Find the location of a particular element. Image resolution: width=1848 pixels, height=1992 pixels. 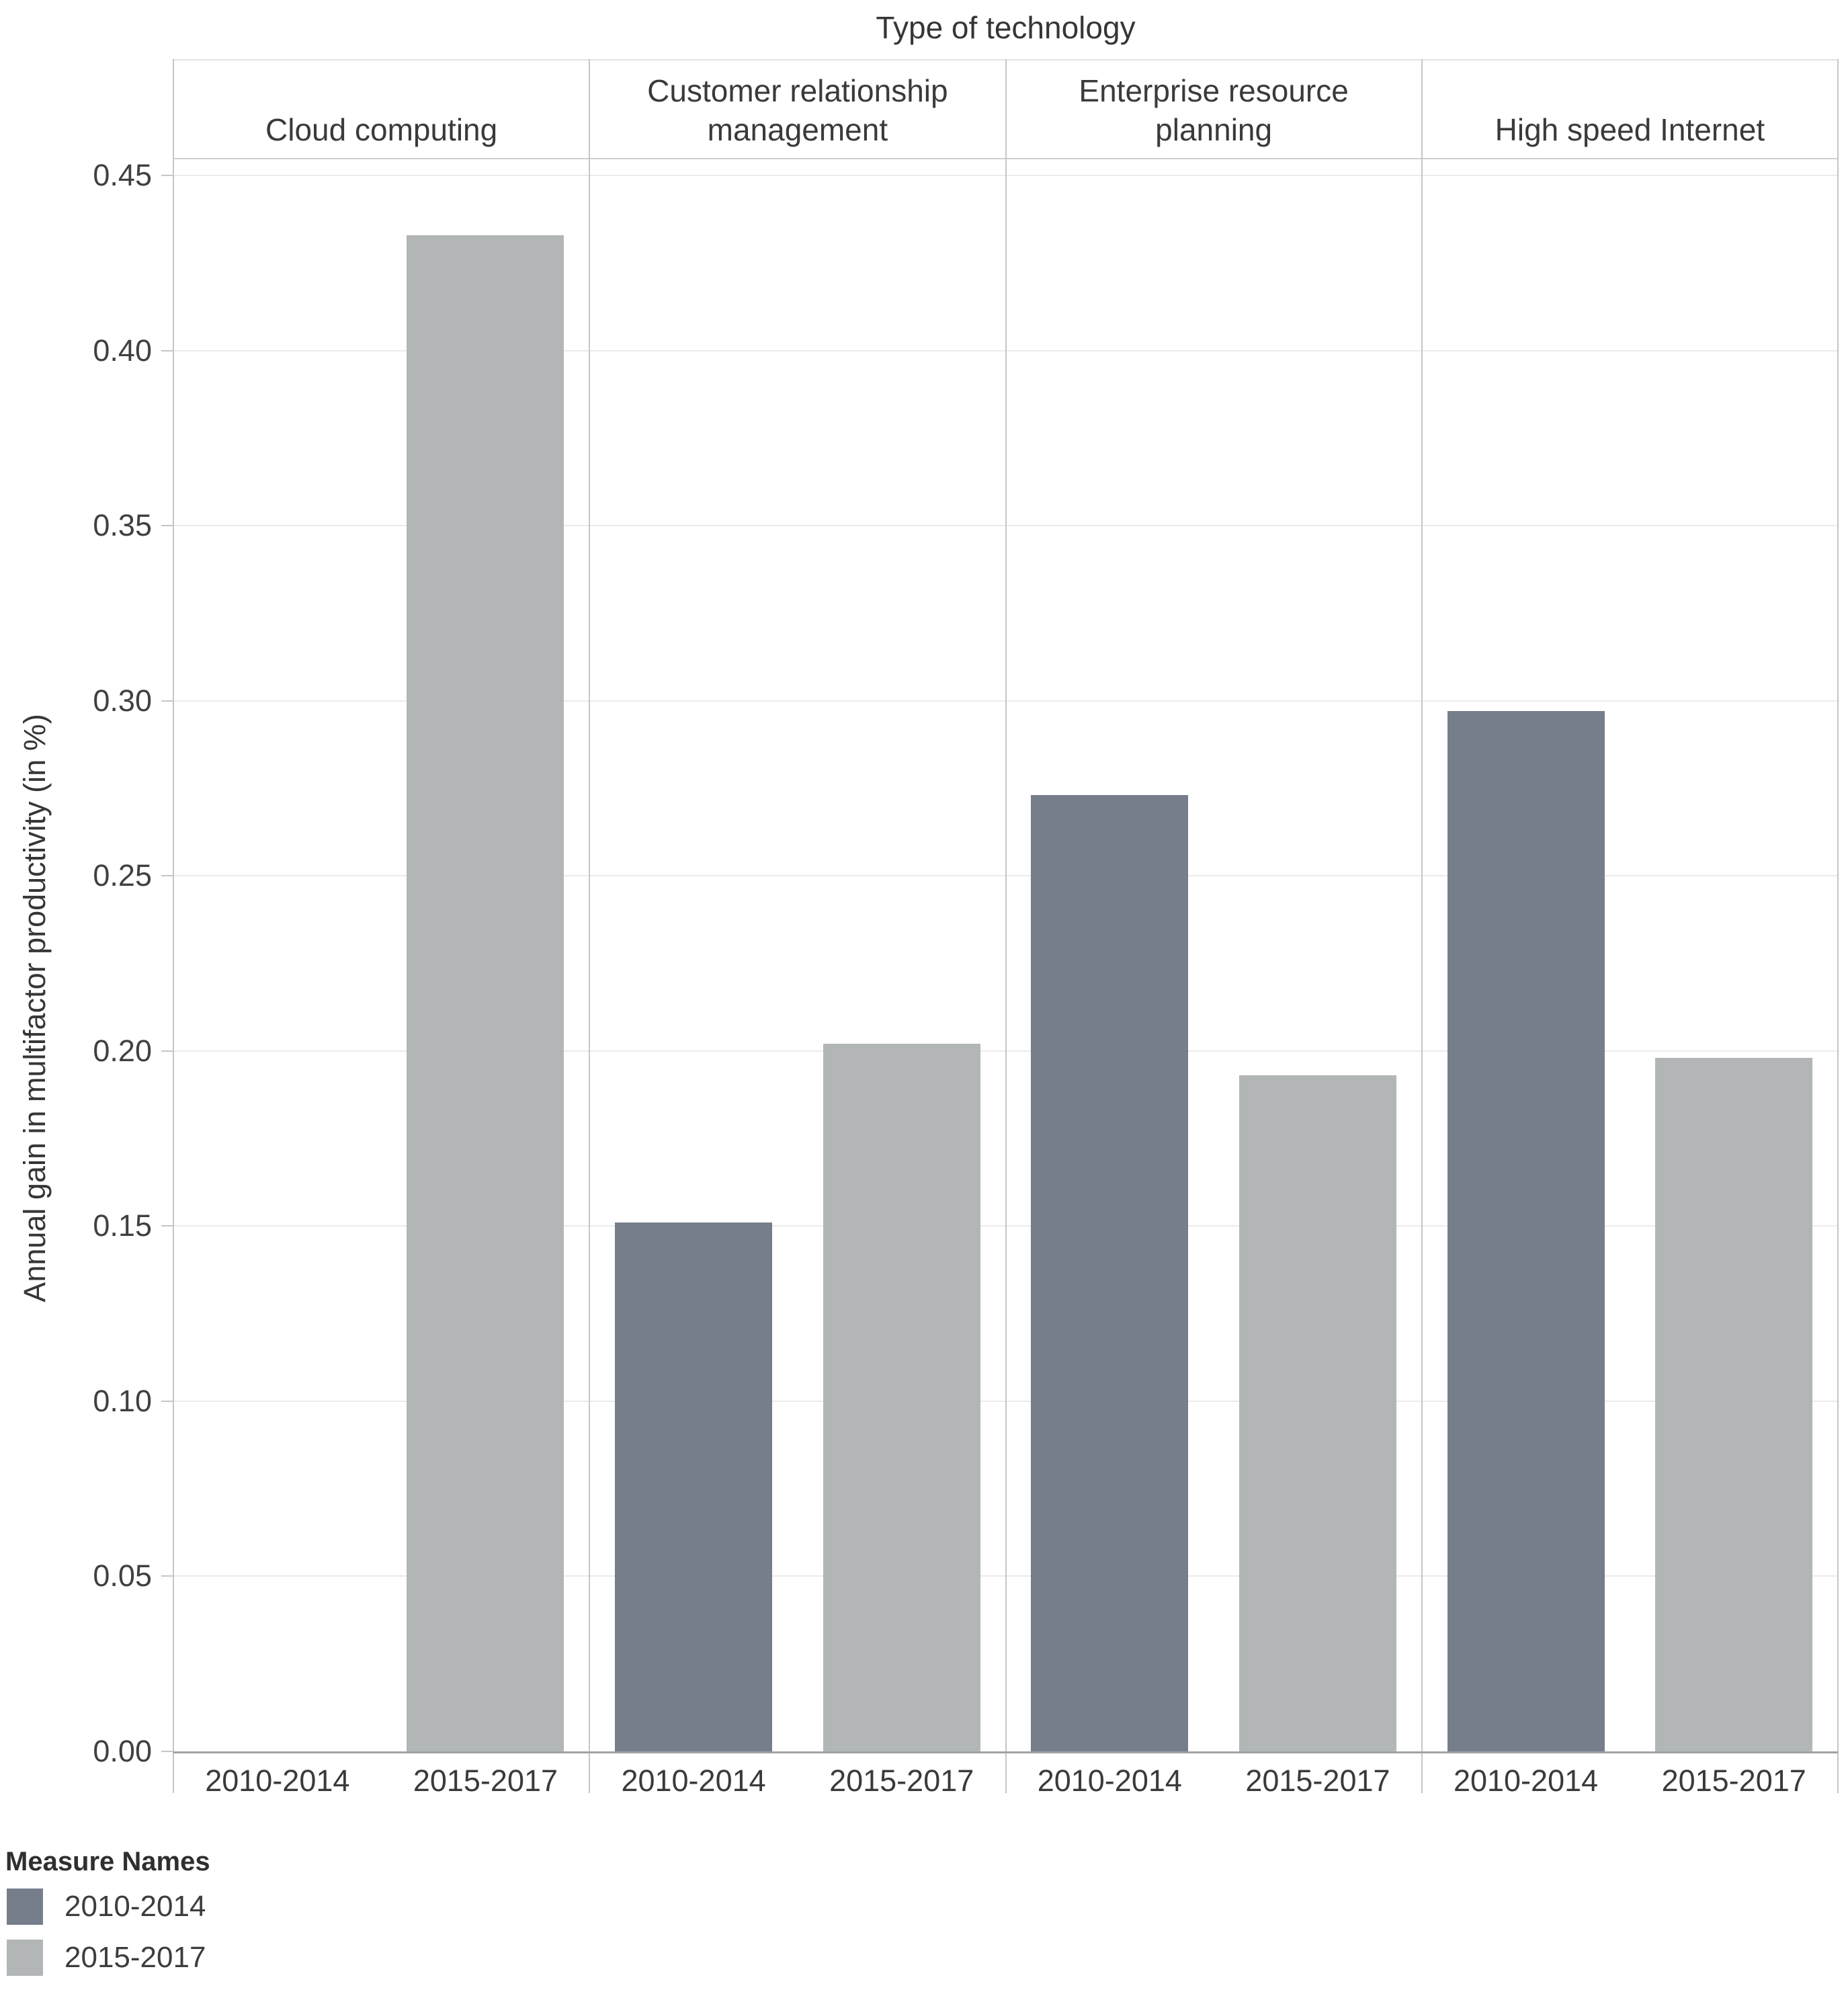

y-tick-label: 0.10 is located at coordinates (123, 1401).